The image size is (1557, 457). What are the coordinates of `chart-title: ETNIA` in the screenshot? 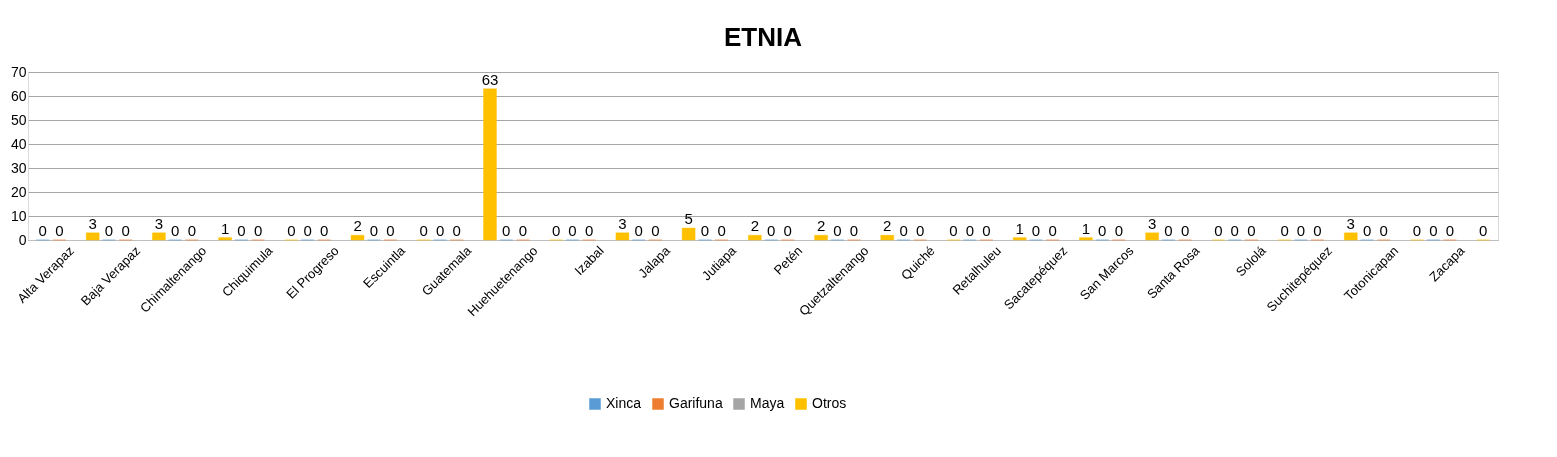 It's located at (763, 37).